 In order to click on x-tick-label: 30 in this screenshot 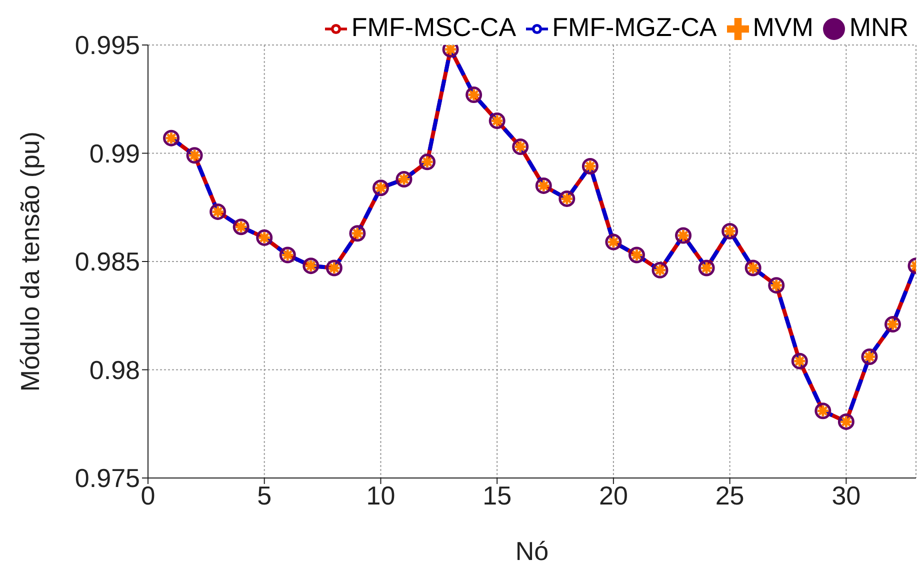, I will do `click(846, 495)`.